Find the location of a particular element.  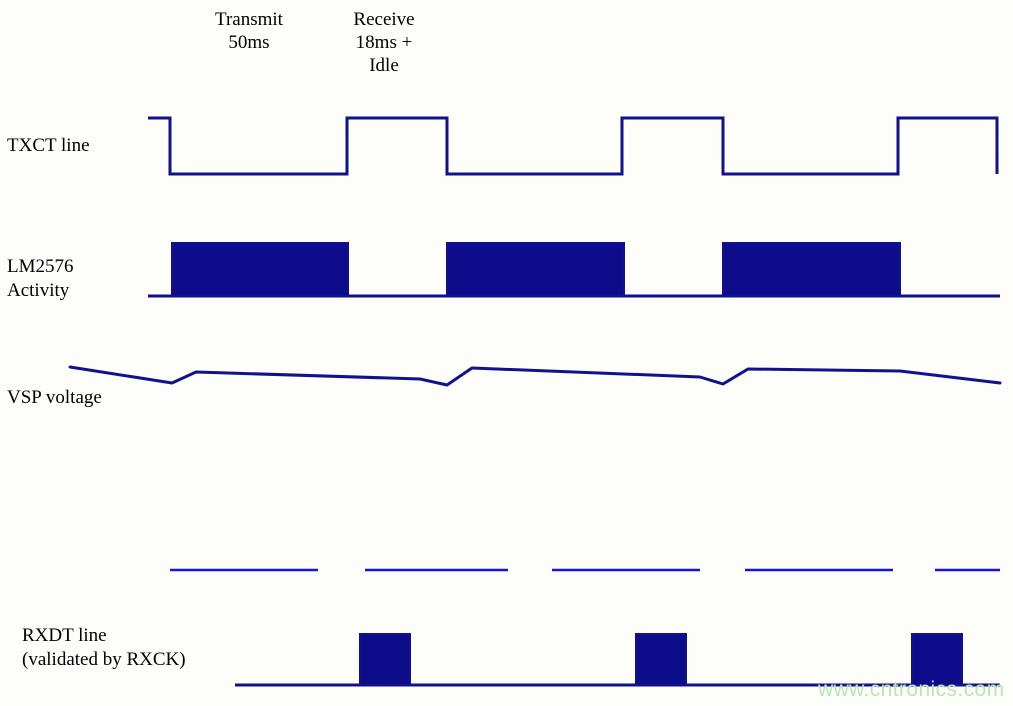

waveform-rxdt is located at coordinates (617, 660).